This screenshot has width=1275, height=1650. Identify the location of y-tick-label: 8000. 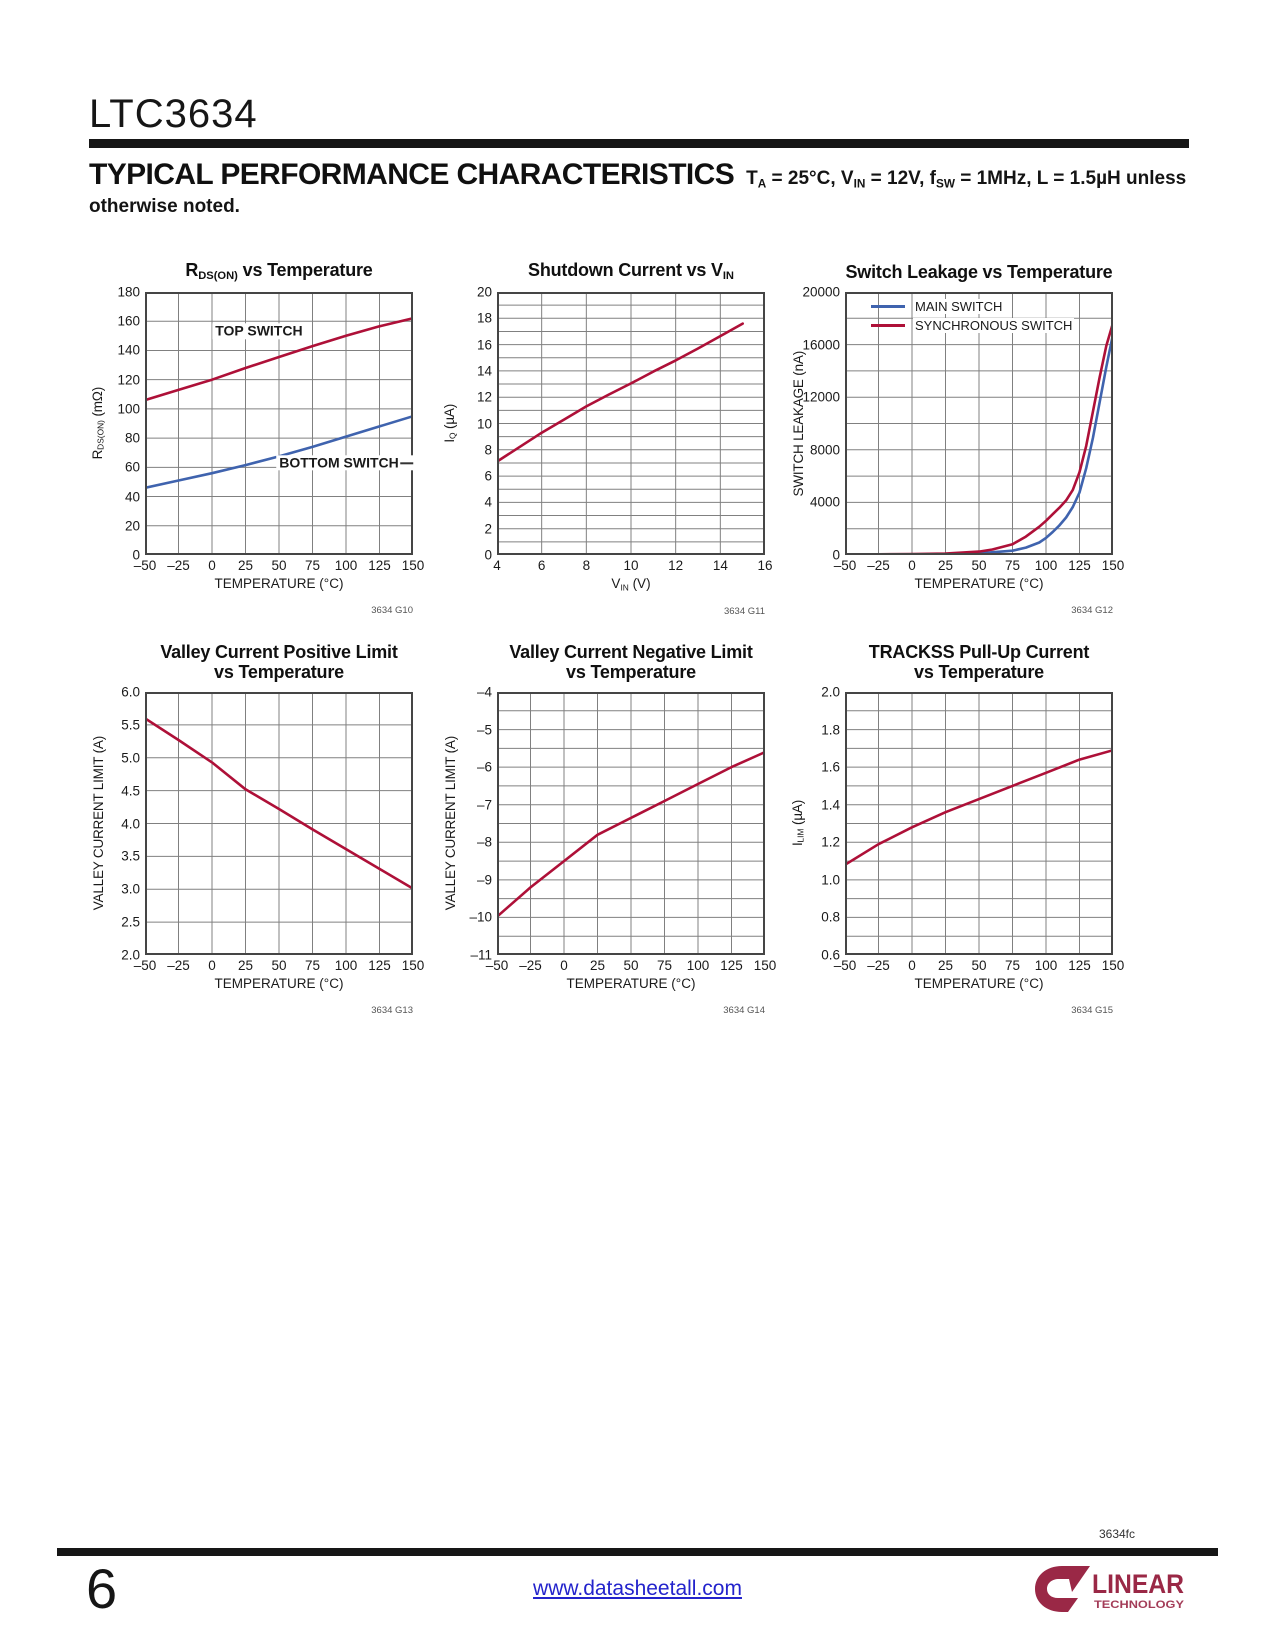
(824, 450).